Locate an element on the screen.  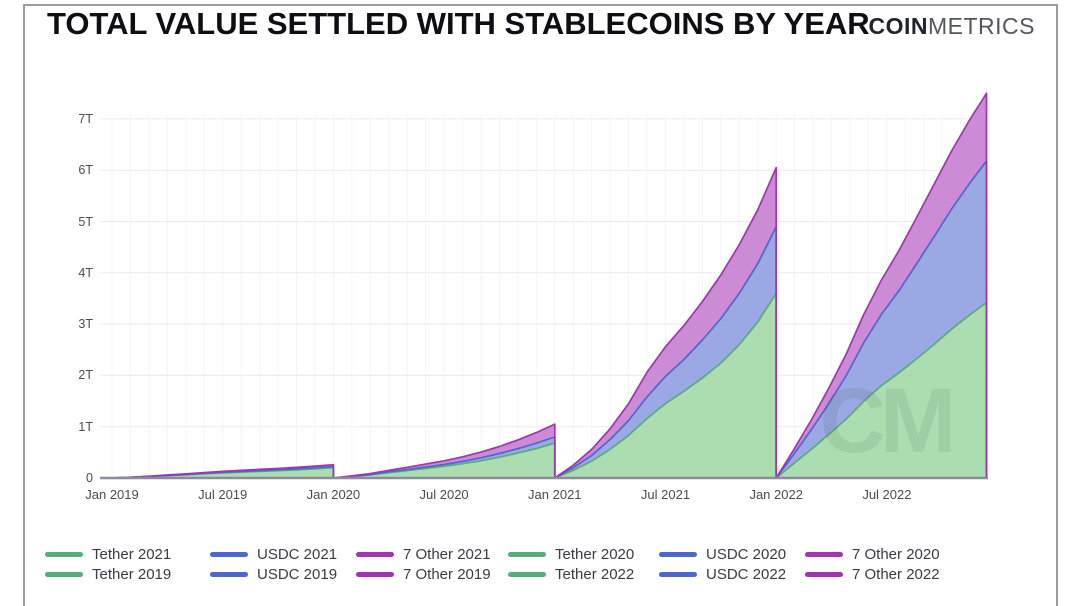
usdc-line-2020 is located at coordinates (444, 457).